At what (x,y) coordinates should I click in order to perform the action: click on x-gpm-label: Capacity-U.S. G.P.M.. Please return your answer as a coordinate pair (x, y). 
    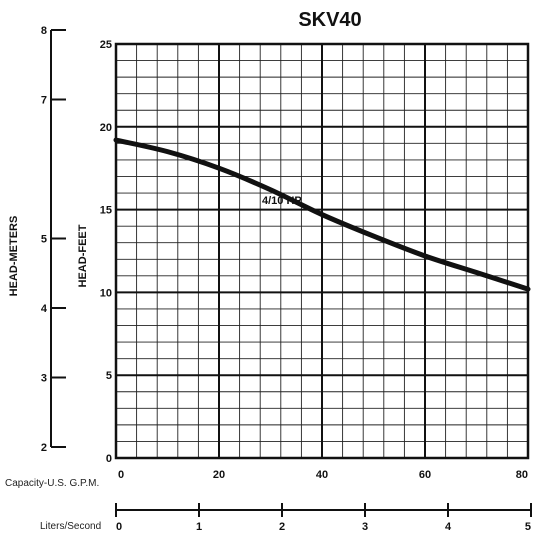
    Looking at the image, I should click on (52, 483).